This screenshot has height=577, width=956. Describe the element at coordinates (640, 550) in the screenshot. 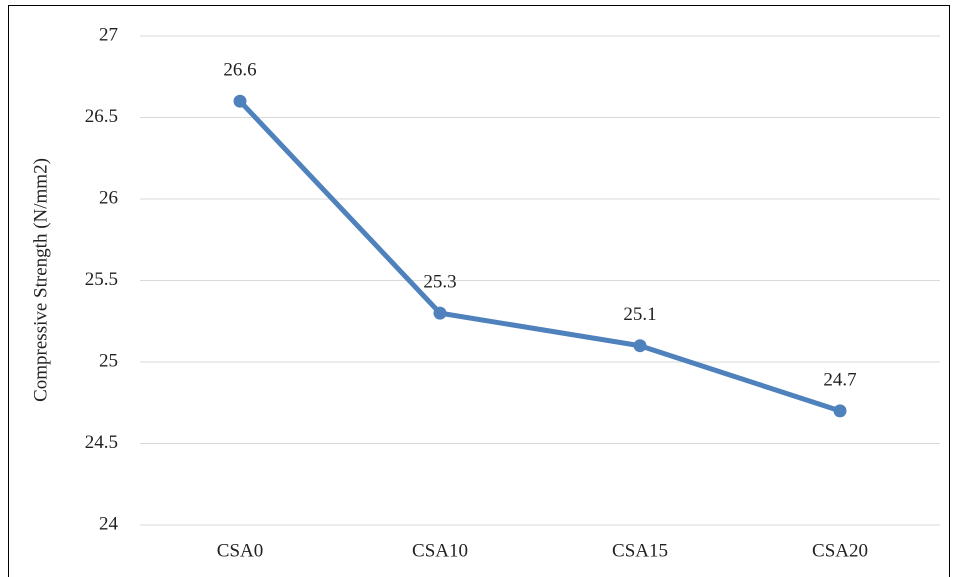

I see `x-tick-label: CSA15` at that location.